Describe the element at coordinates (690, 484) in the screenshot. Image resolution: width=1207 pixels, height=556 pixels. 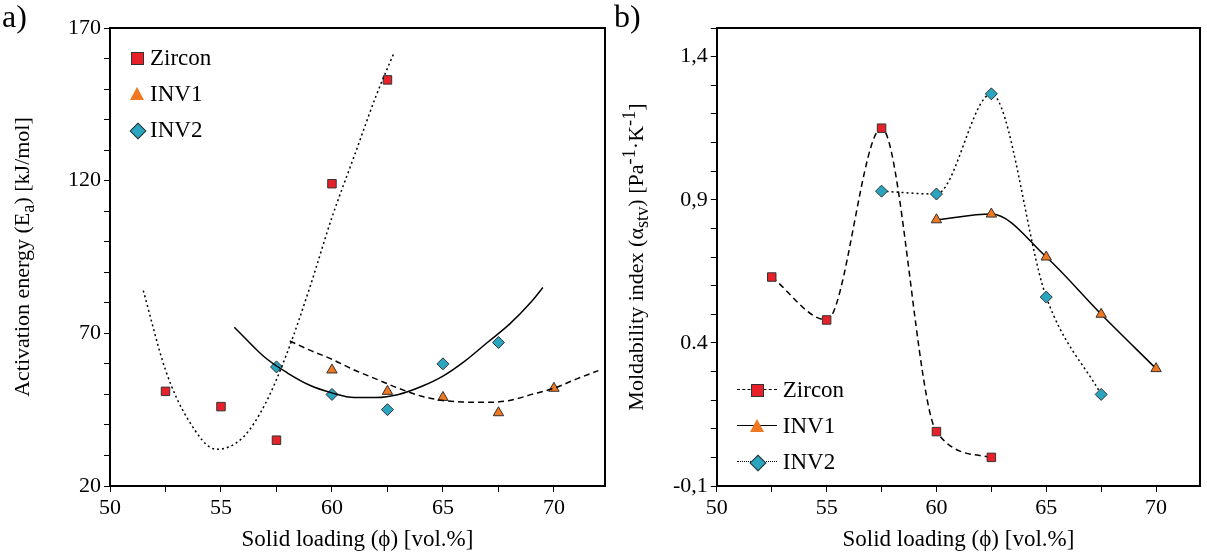
I see `y-tick-label: -0,1` at that location.